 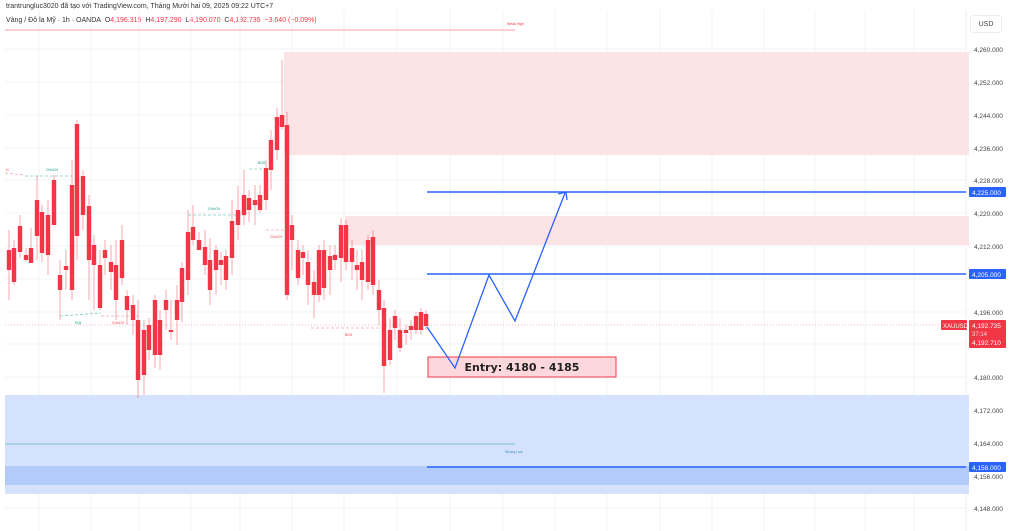 I want to click on level-label-4158: 4,158.000, so click(x=987, y=467).